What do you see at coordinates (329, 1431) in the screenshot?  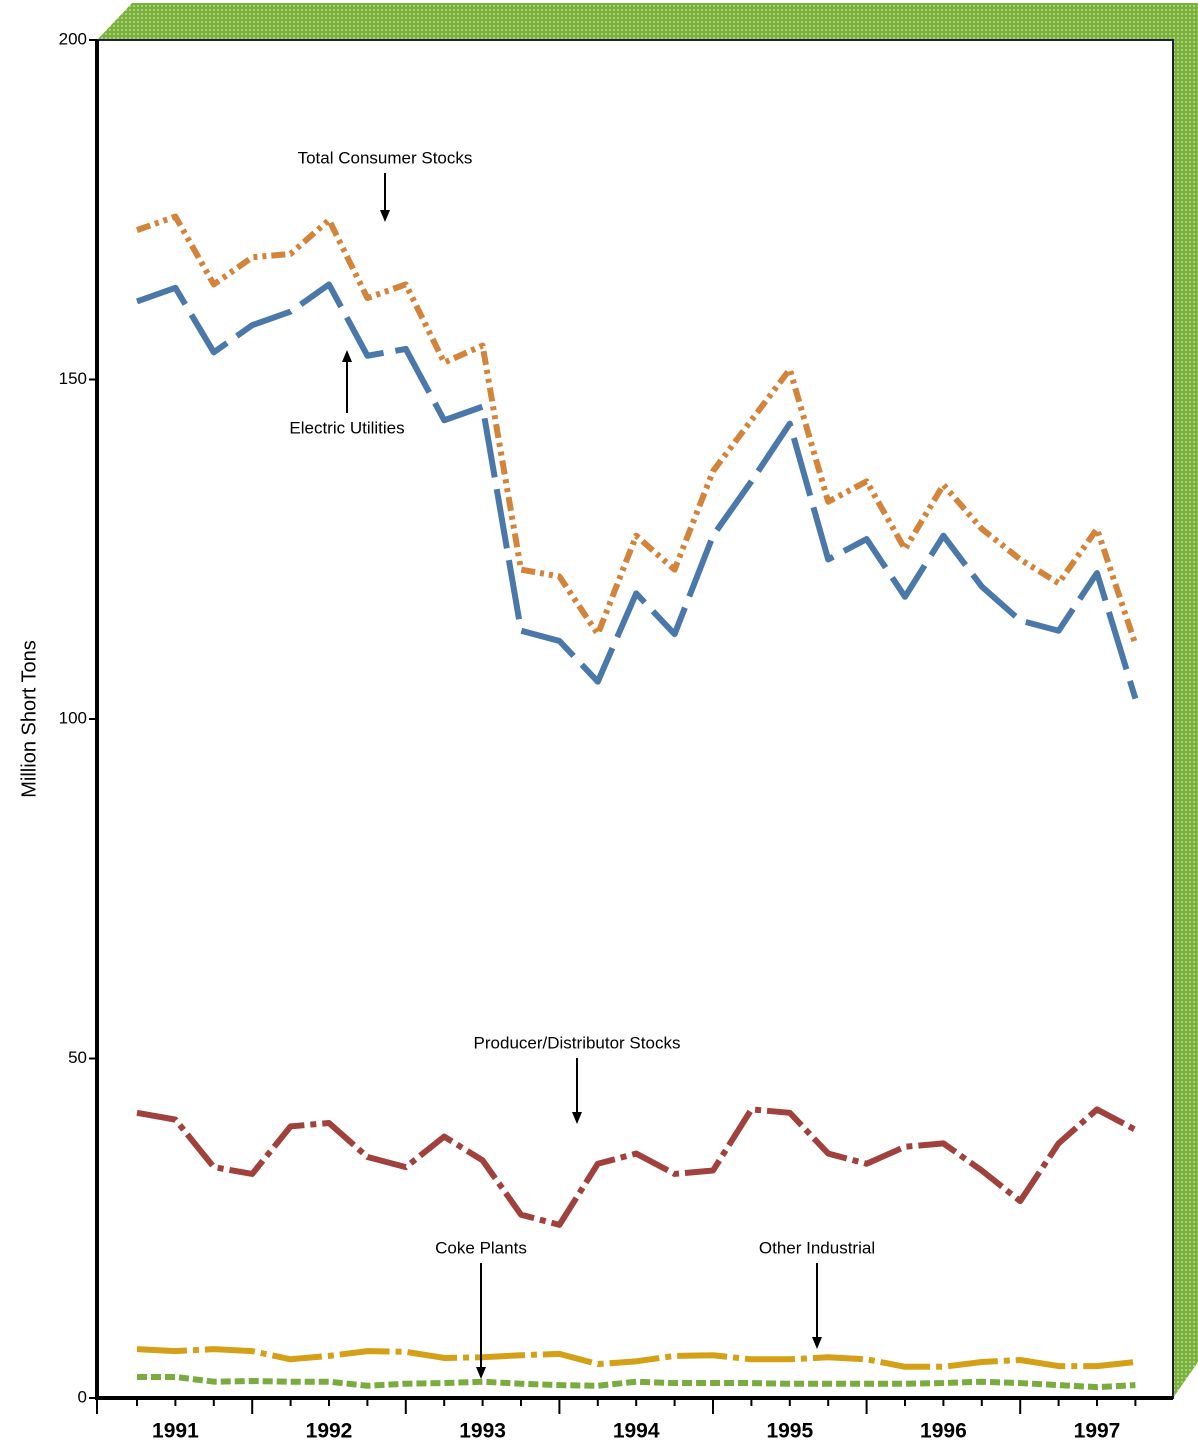 I see `x-tick-label: 1992` at bounding box center [329, 1431].